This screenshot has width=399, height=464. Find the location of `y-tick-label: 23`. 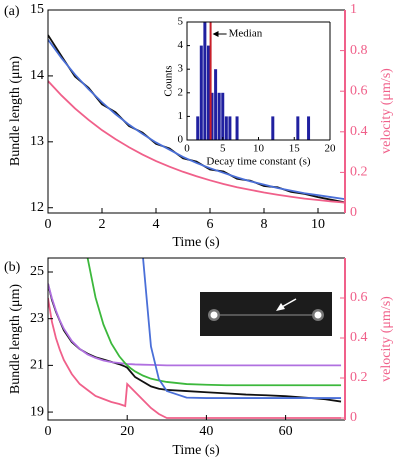

y-tick-label: 23 is located at coordinates (37, 318).